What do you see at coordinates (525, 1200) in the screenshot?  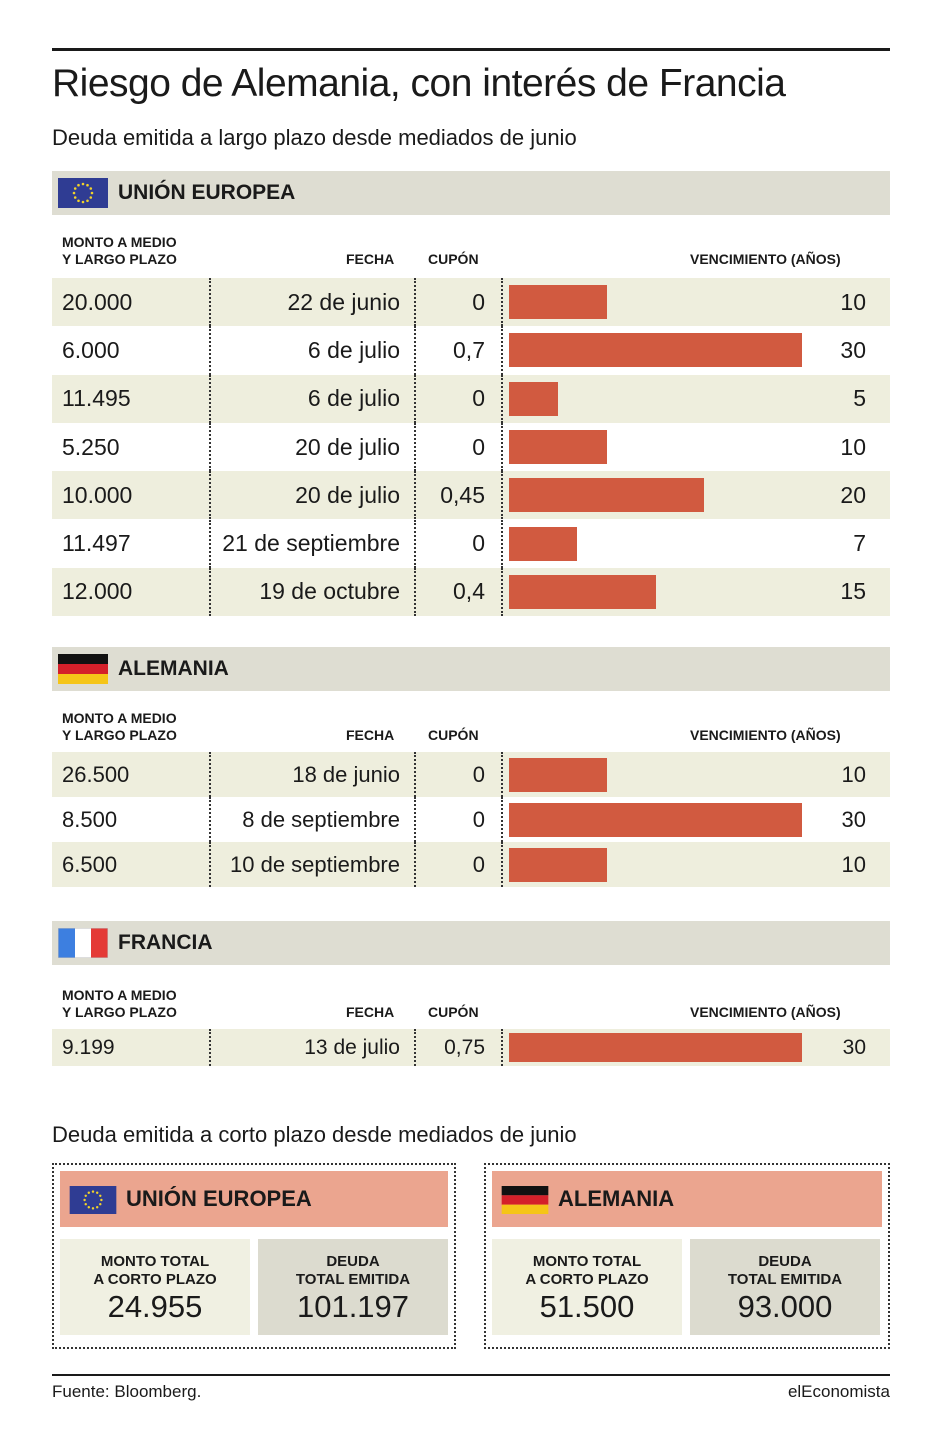 I see `germany-flag-icon` at bounding box center [525, 1200].